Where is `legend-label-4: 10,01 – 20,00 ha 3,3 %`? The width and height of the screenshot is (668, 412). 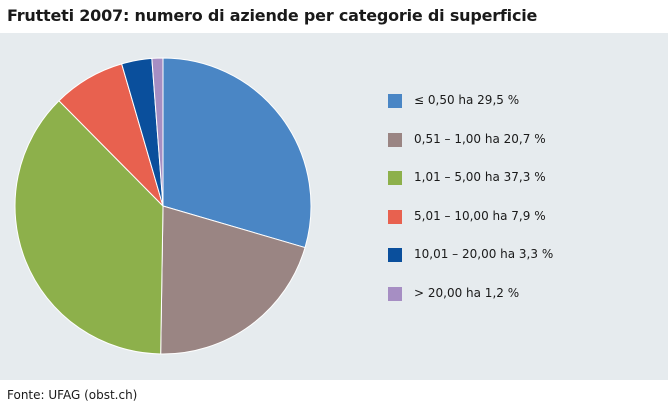 legend-label-4: 10,01 – 20,00 ha 3,3 % is located at coordinates (484, 254).